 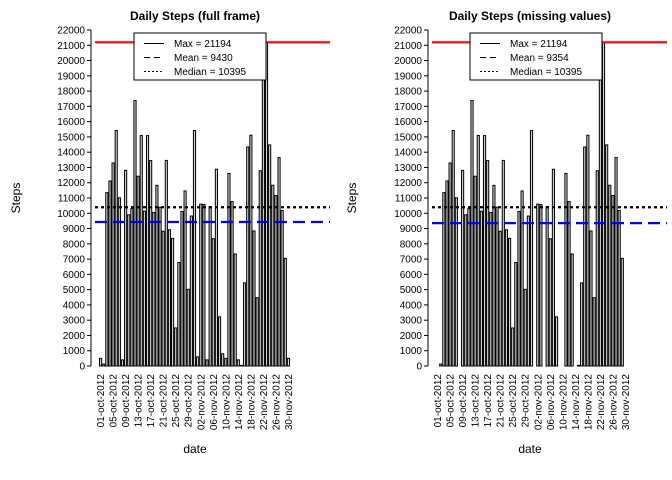 What do you see at coordinates (71, 92) in the screenshot?
I see `y-tick-label: 18000` at bounding box center [71, 92].